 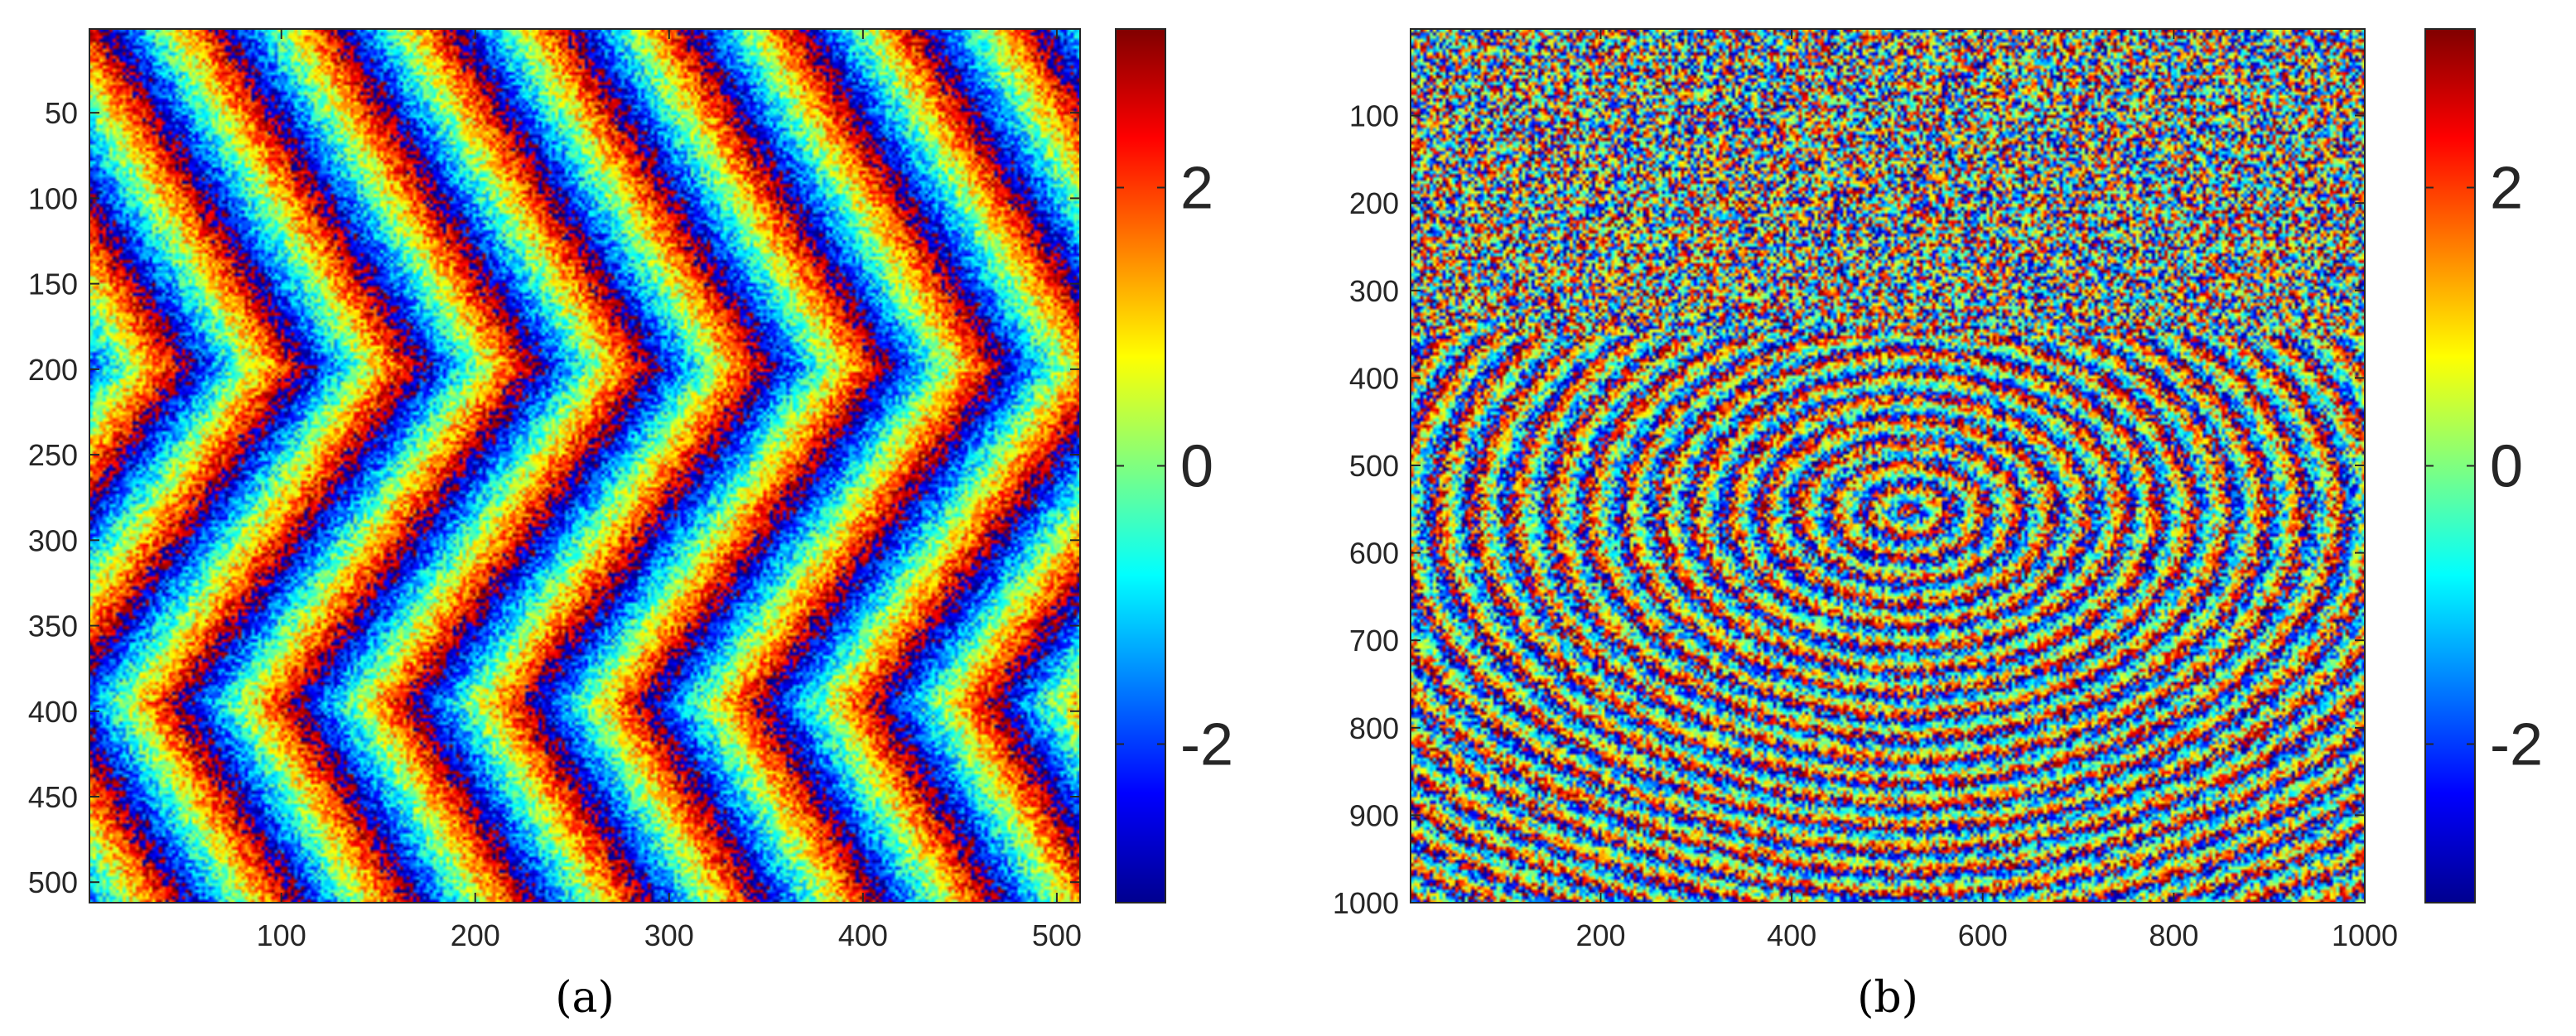 I want to click on x-tick-label: 600, so click(x=1983, y=935).